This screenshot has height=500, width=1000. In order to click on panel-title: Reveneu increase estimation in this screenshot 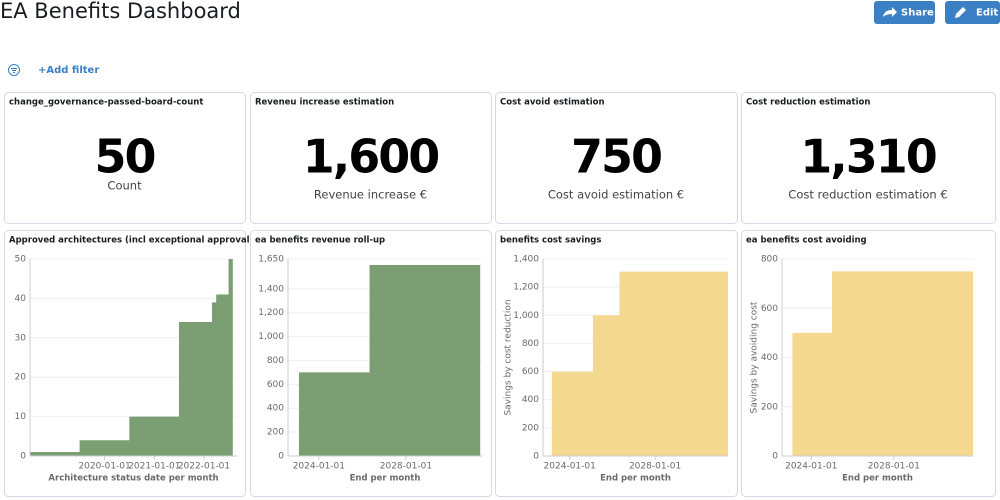, I will do `click(324, 103)`.